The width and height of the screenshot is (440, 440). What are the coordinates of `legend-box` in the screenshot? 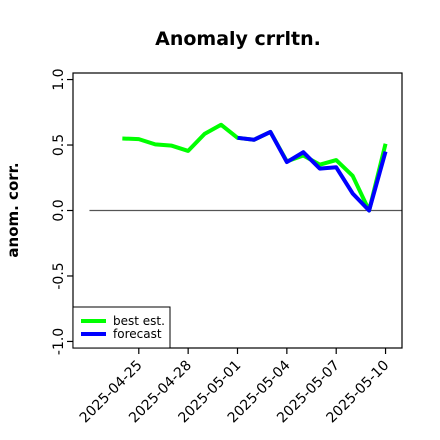 It's located at (121, 327).